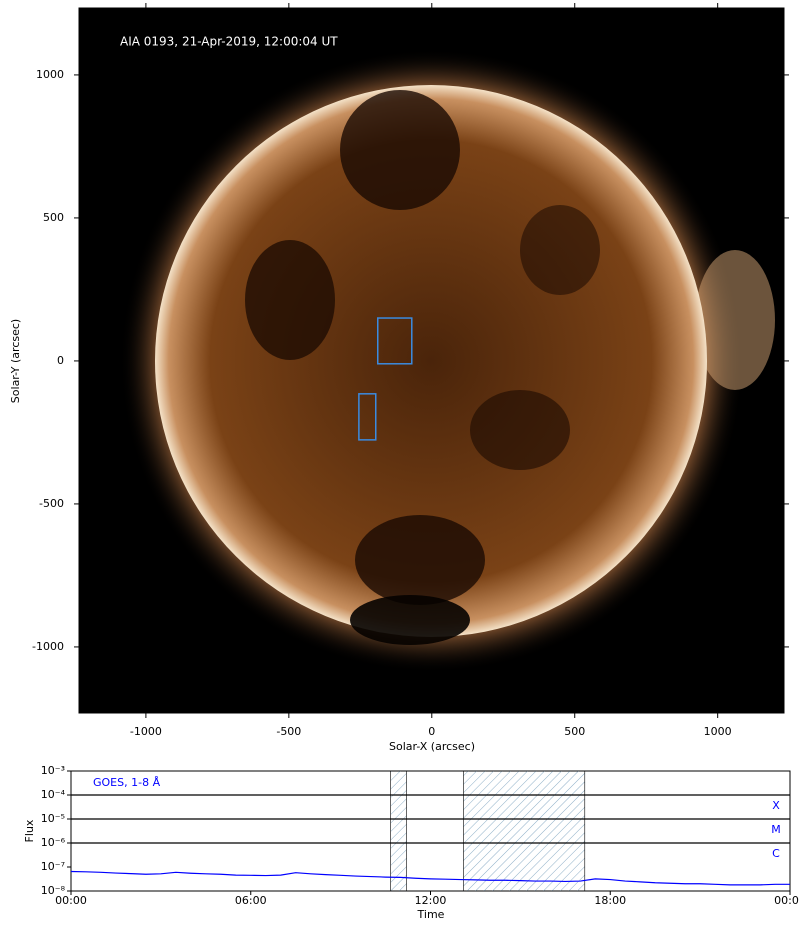 Image resolution: width=799 pixels, height=939 pixels. I want to click on y-tick-label: 10⁻⁷, so click(53, 866).